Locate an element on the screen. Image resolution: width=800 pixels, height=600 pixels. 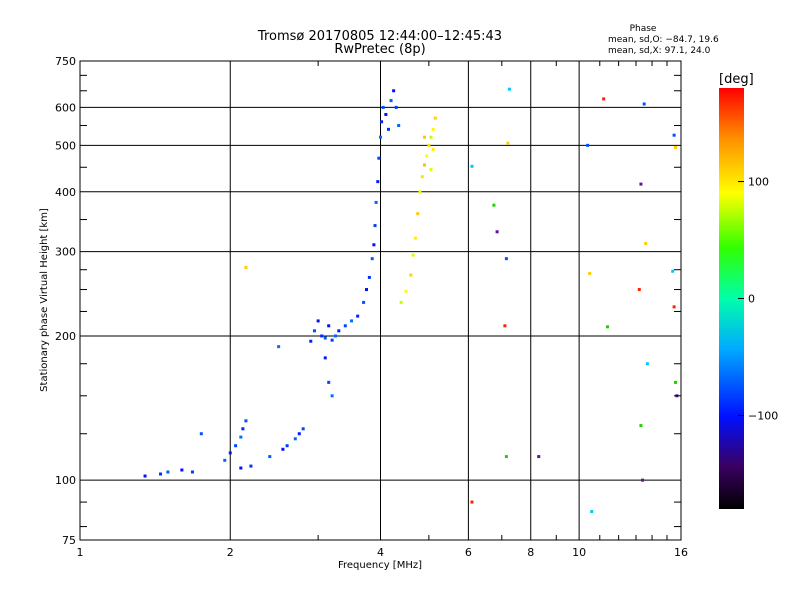
y-tick-label: 75 is located at coordinates (69, 540).